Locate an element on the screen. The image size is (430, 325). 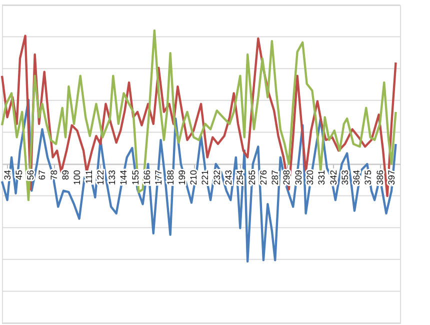
x-tick-label: 342 is located at coordinates (333, 178).